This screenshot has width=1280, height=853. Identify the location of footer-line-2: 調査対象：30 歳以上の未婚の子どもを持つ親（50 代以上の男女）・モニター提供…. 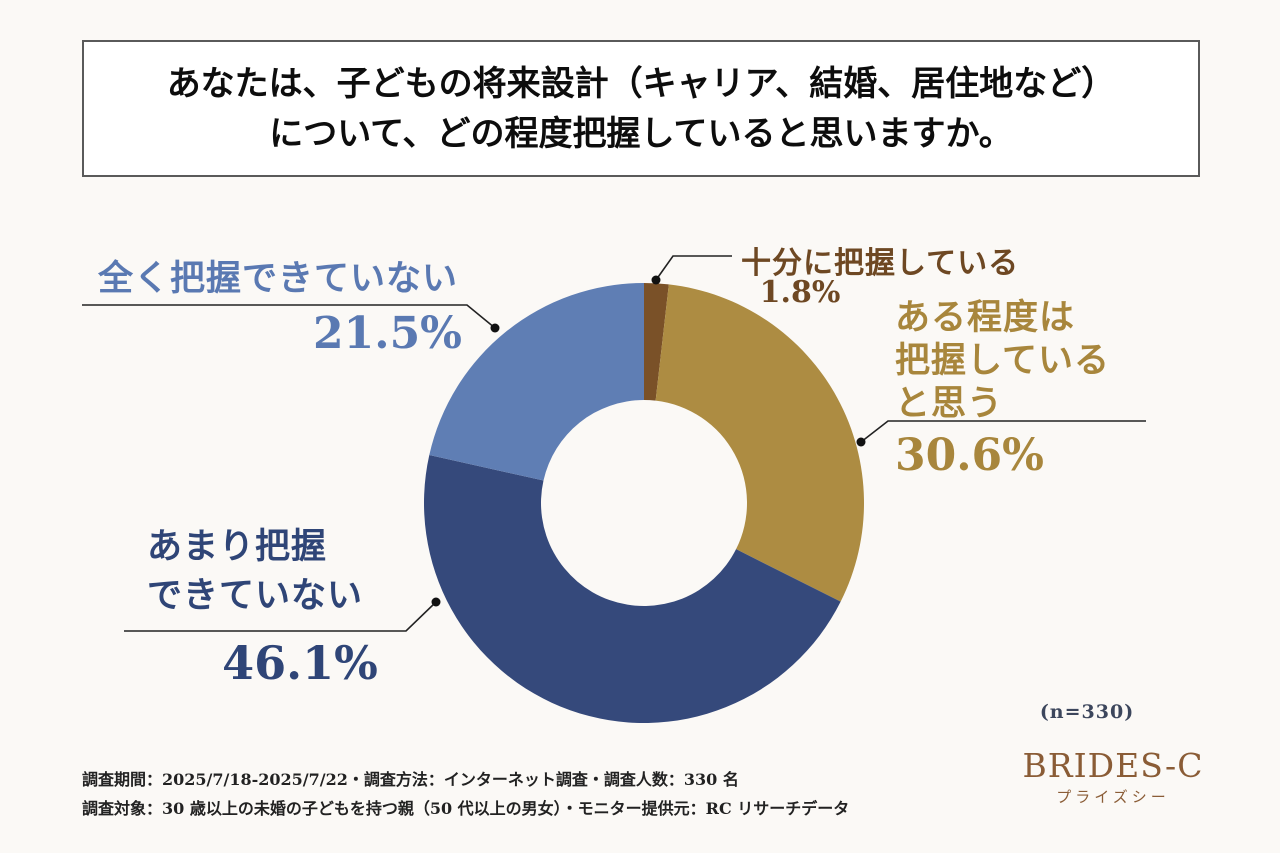
(466, 808).